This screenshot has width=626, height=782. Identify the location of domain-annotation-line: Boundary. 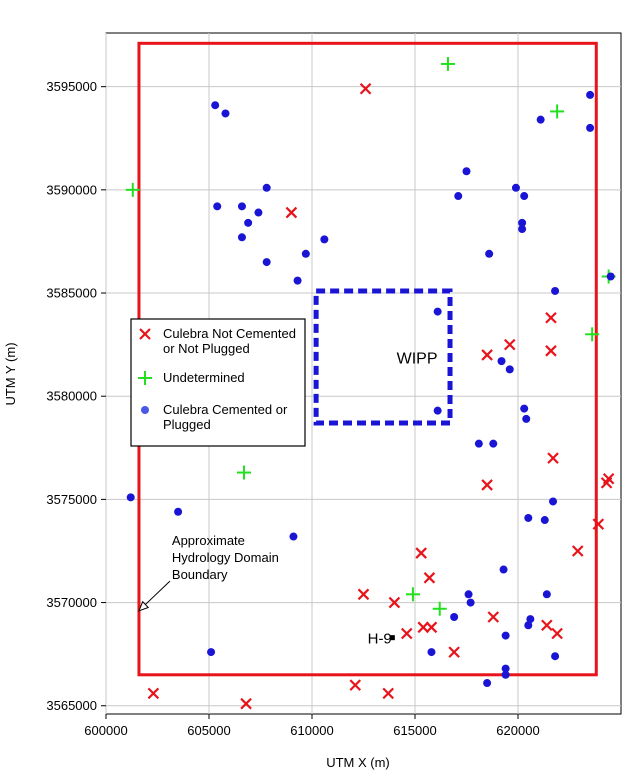
(200, 574).